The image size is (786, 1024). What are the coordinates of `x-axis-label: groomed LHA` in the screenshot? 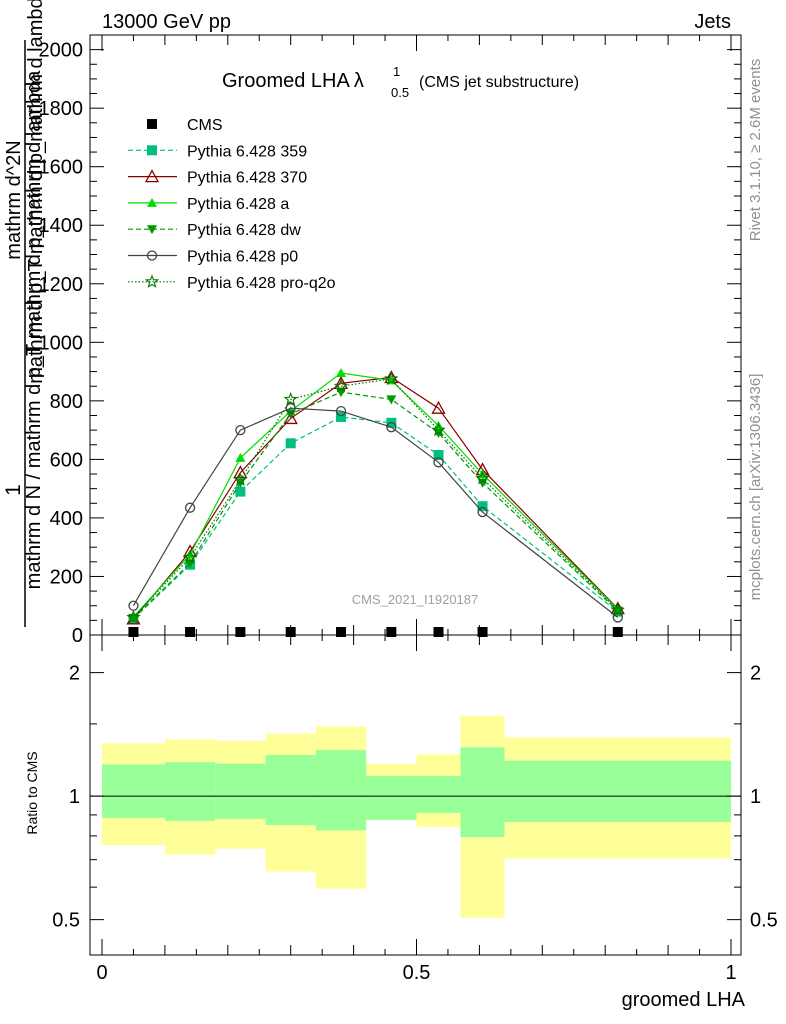 It's located at (684, 1000).